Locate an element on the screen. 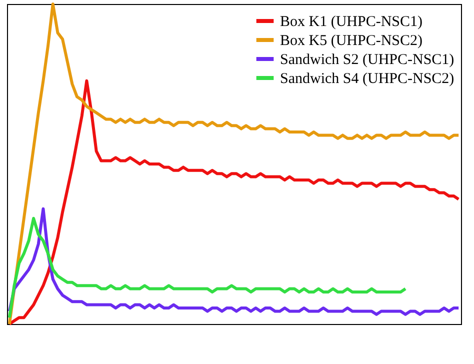  legend-label: Sandwich S4 (UHPC-NSC2) is located at coordinates (367, 79).